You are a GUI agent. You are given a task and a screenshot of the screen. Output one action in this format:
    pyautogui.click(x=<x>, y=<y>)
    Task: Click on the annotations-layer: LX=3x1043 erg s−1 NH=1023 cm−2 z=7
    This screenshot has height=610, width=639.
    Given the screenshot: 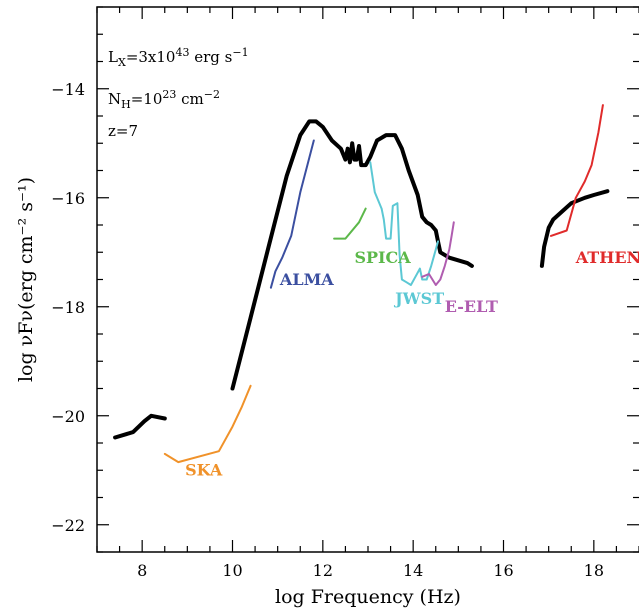 What is the action you would take?
    pyautogui.click(x=178, y=93)
    